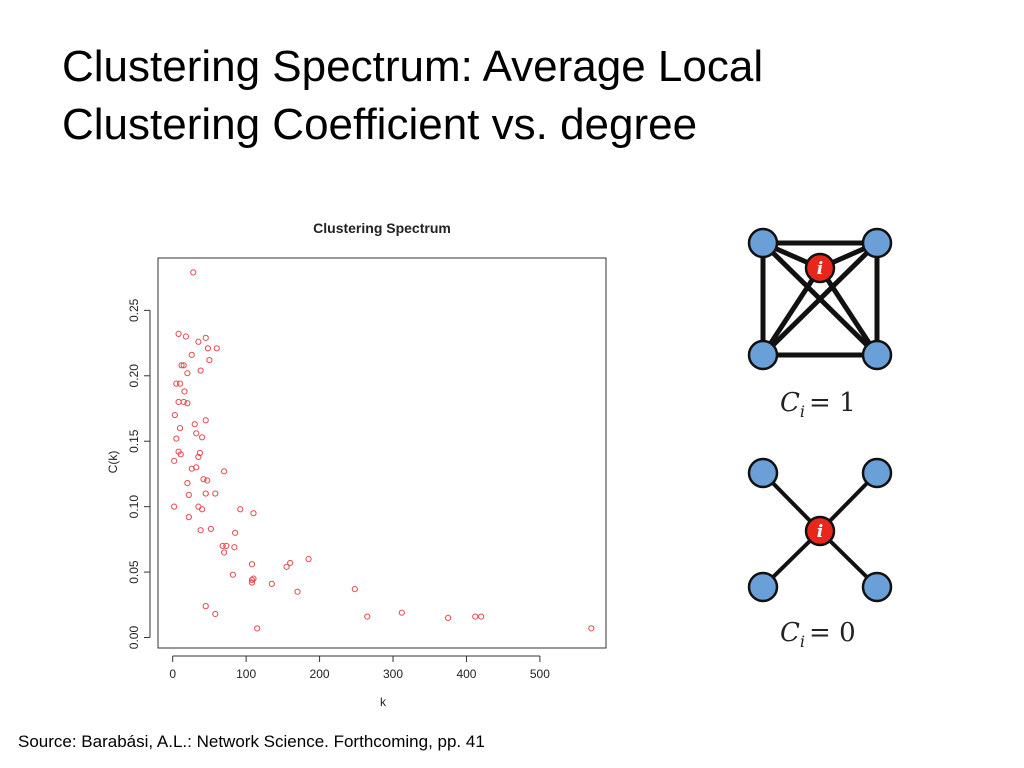  What do you see at coordinates (380, 124) in the screenshot?
I see `slide-title-line-2: Clustering Coefficient vs. degree` at bounding box center [380, 124].